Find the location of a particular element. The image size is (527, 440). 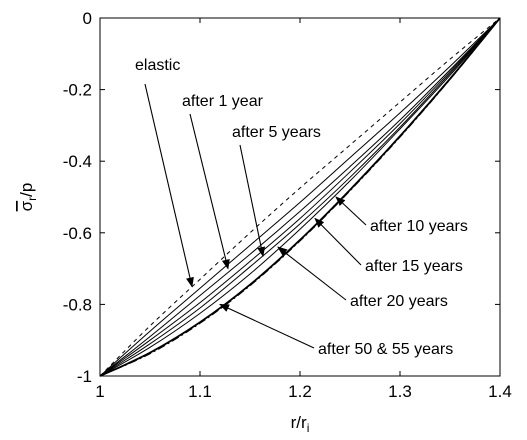

svg-text: σr/p is located at coordinates (28, 197).